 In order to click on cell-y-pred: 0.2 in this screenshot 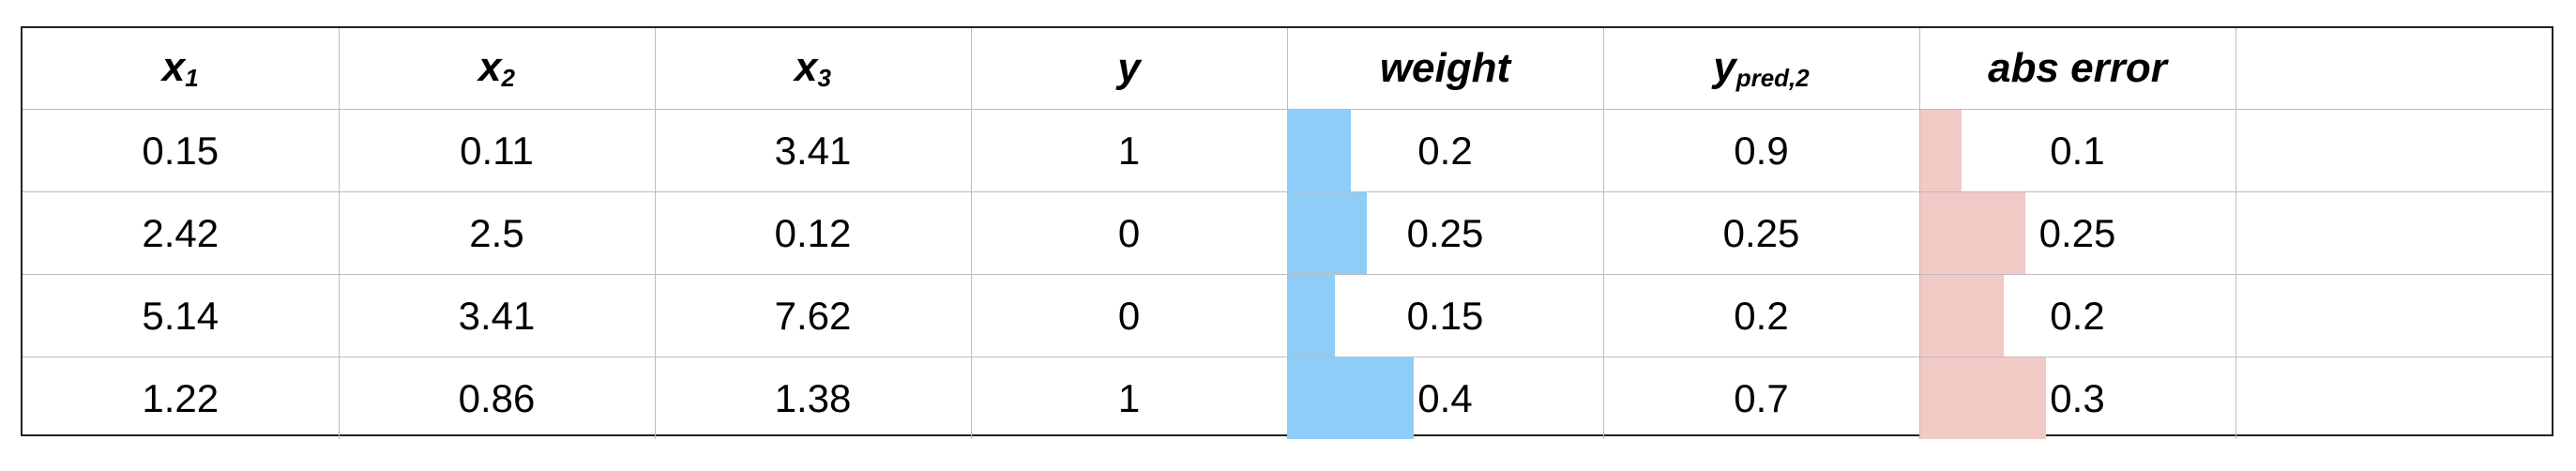, I will do `click(1761, 315)`.